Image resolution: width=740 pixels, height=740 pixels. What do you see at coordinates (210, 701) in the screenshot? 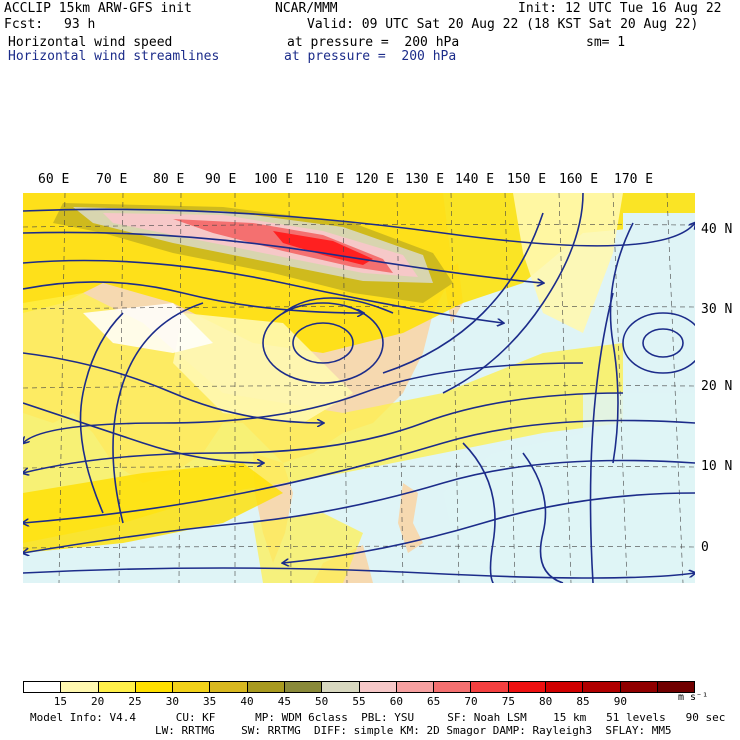
I see `colorbar-tick-label: 35` at bounding box center [210, 701].